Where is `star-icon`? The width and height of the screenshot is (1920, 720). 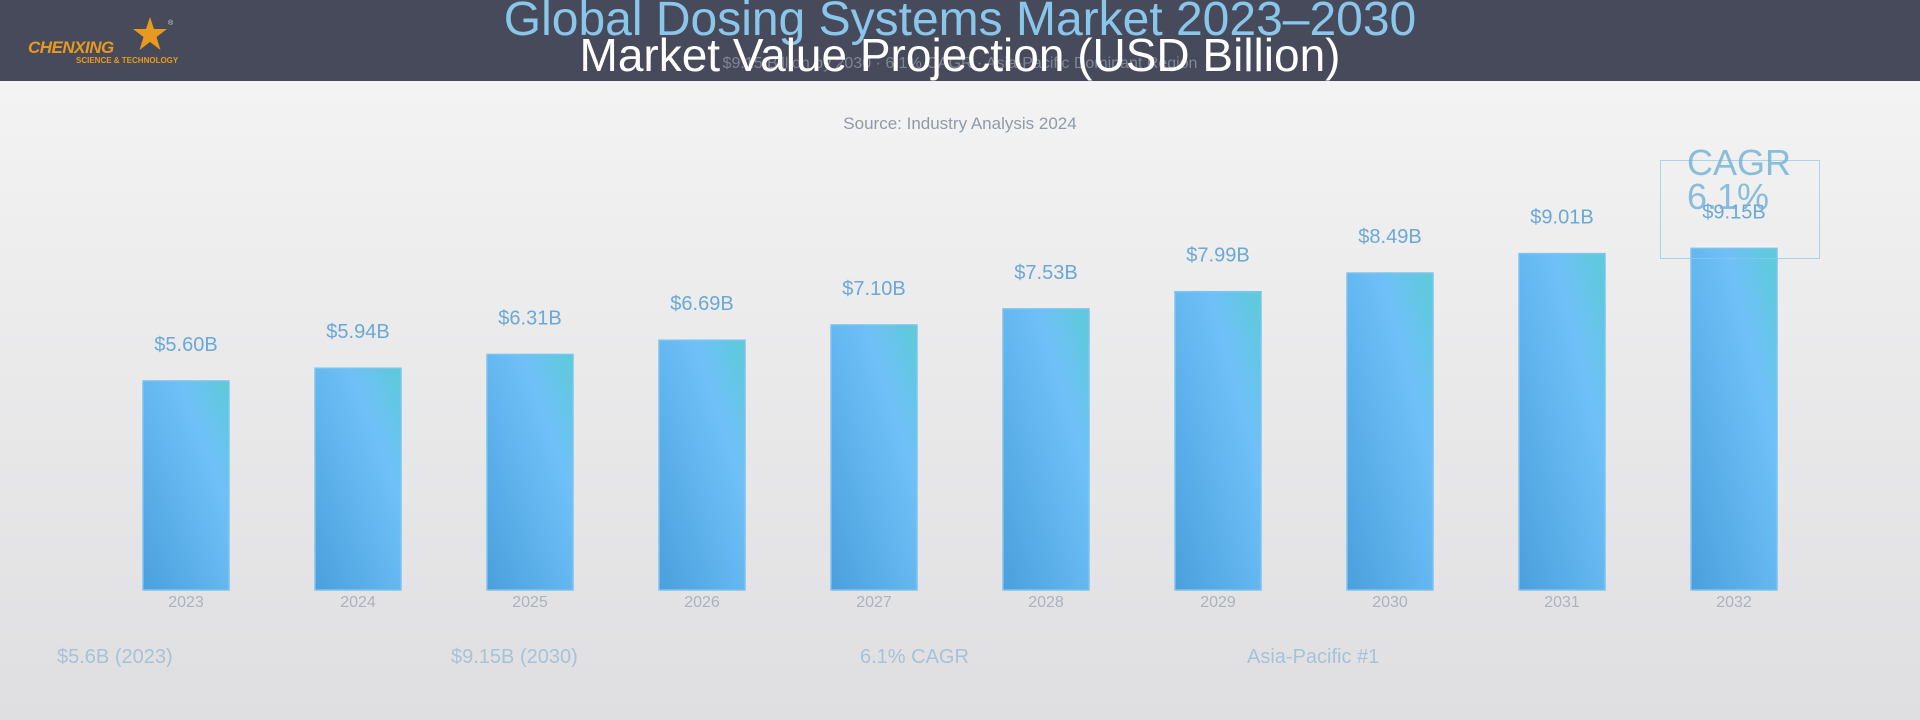 star-icon is located at coordinates (150, 33).